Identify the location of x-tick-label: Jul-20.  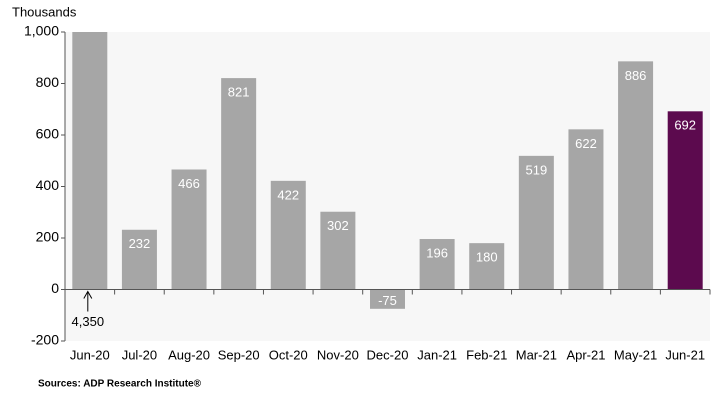
(139, 354).